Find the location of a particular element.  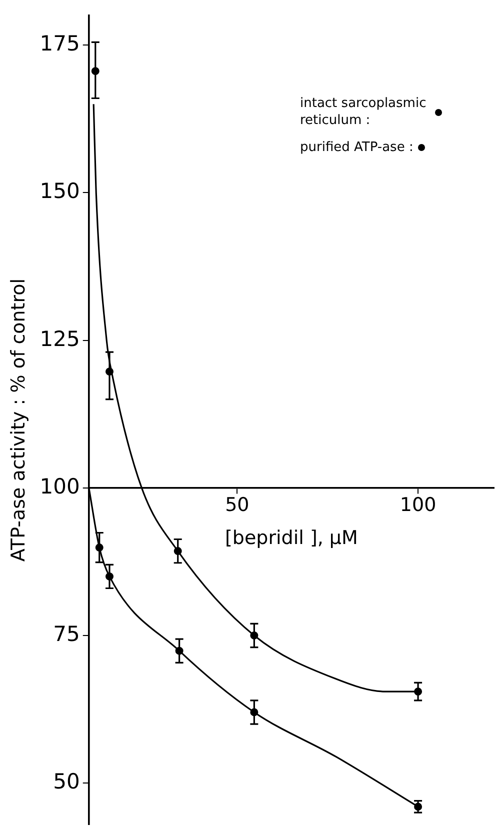

y-tick-label: 125 is located at coordinates (60, 338).